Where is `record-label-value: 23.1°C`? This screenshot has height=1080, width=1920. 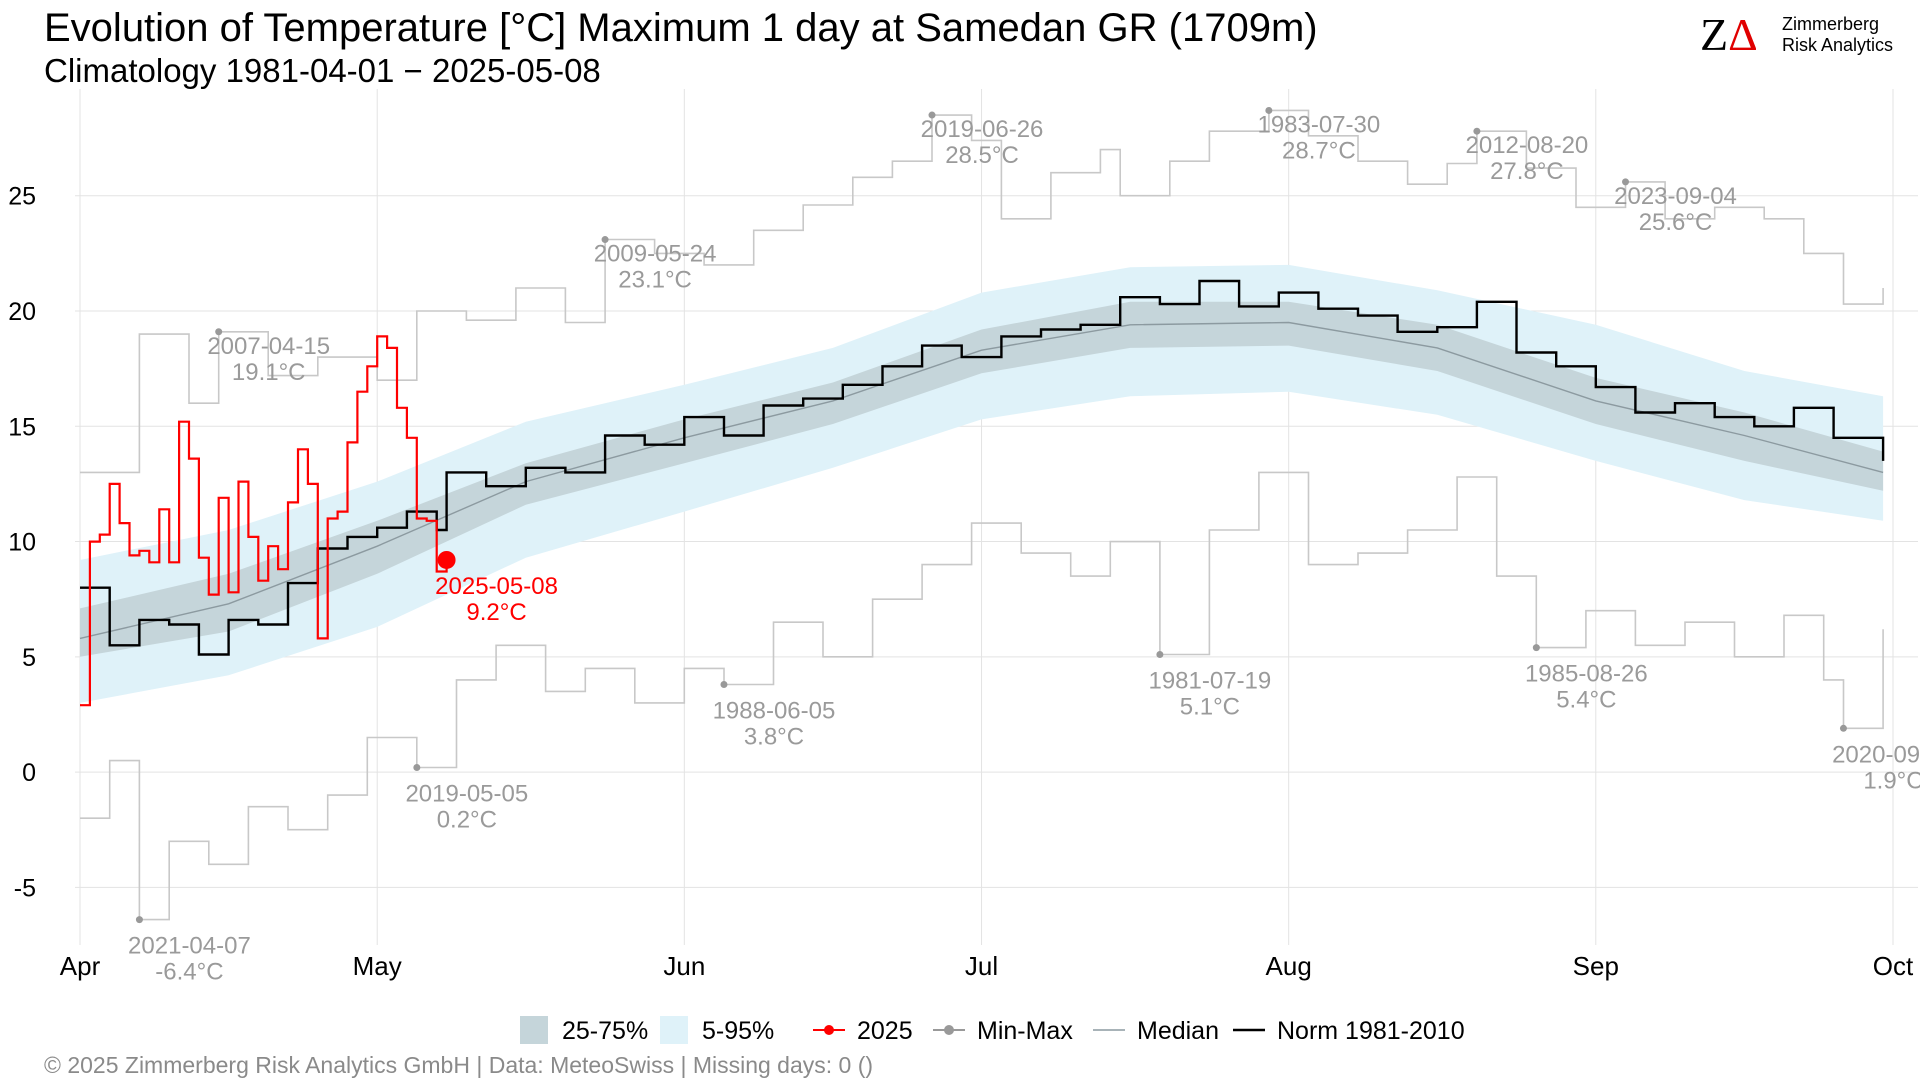 record-label-value: 23.1°C is located at coordinates (655, 280).